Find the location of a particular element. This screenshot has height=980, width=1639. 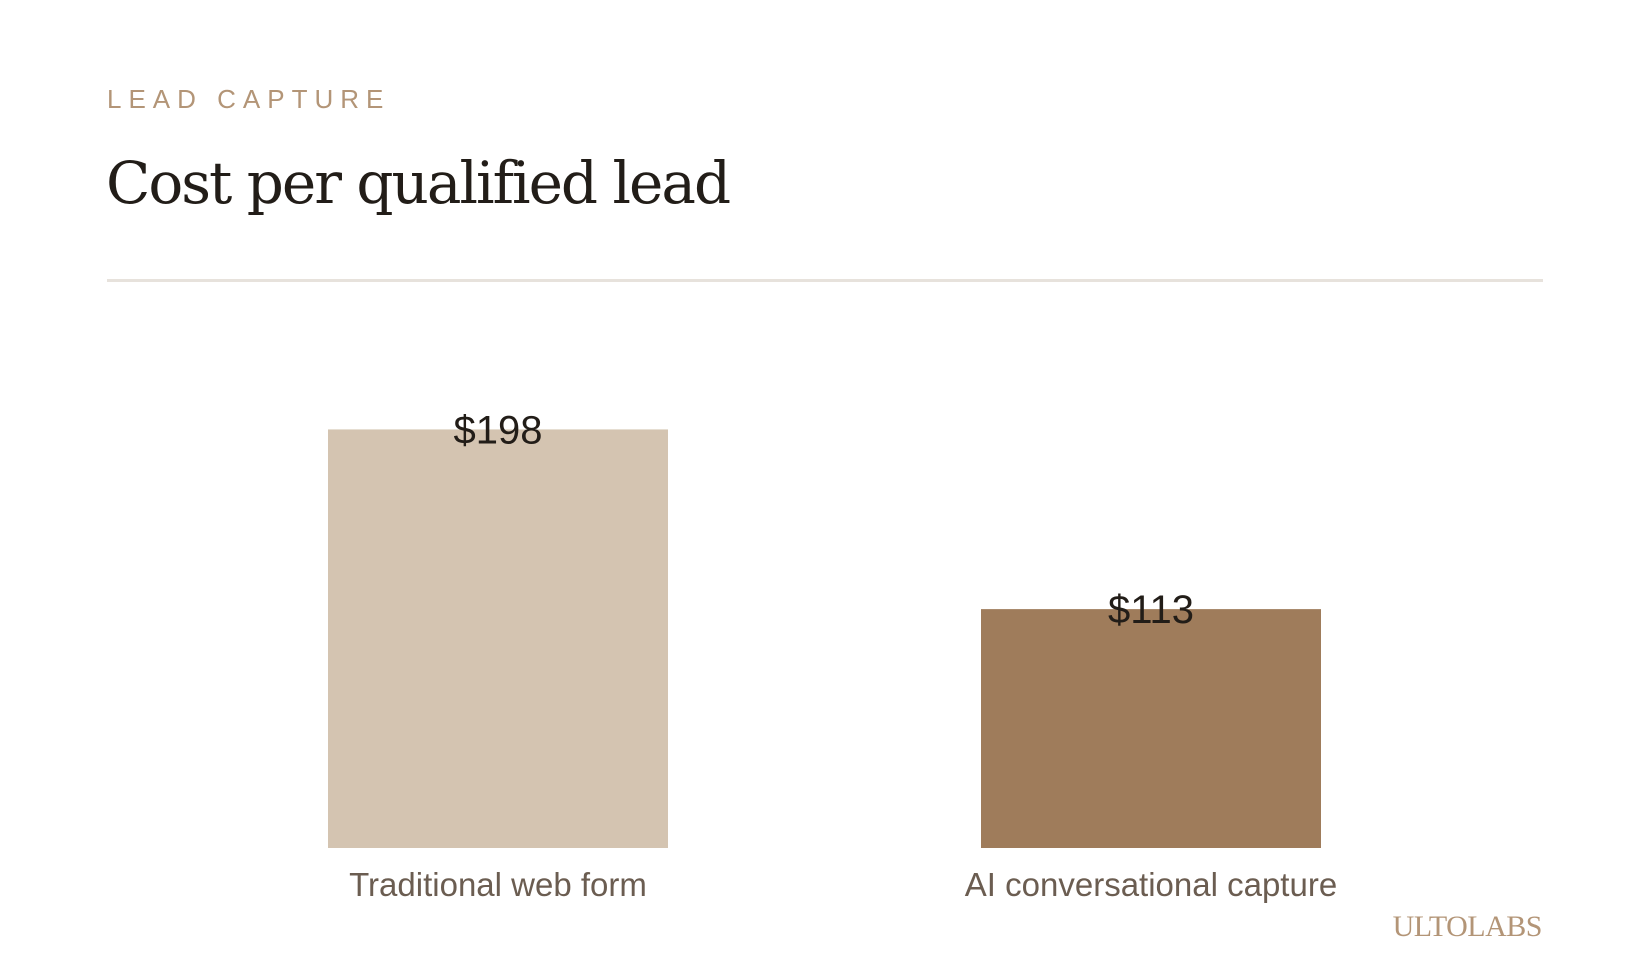

value-label-2: $113 is located at coordinates (1151, 610).